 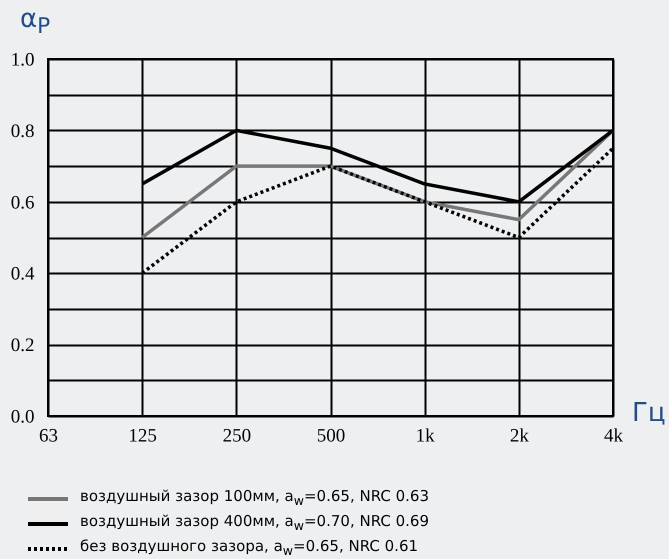 I want to click on x-tick-label: 63, so click(x=48, y=436).